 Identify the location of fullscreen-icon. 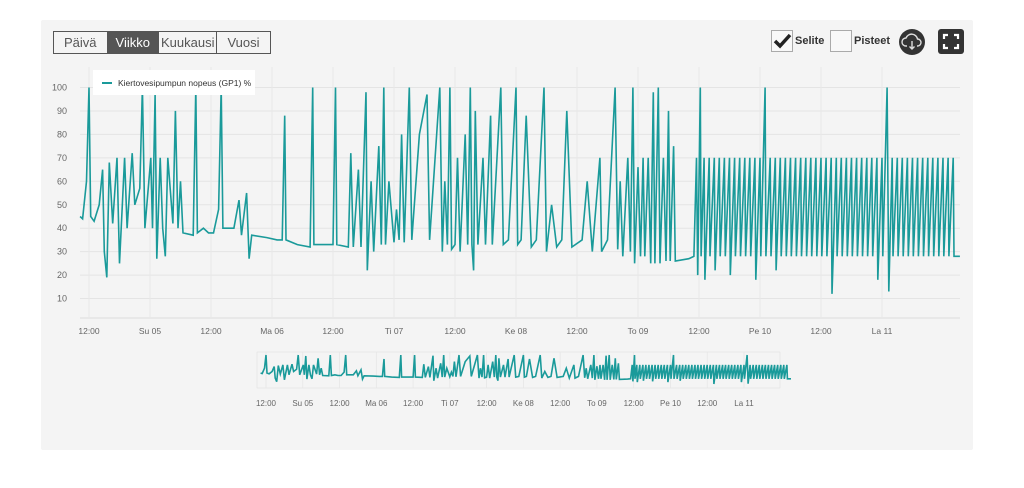
(951, 41).